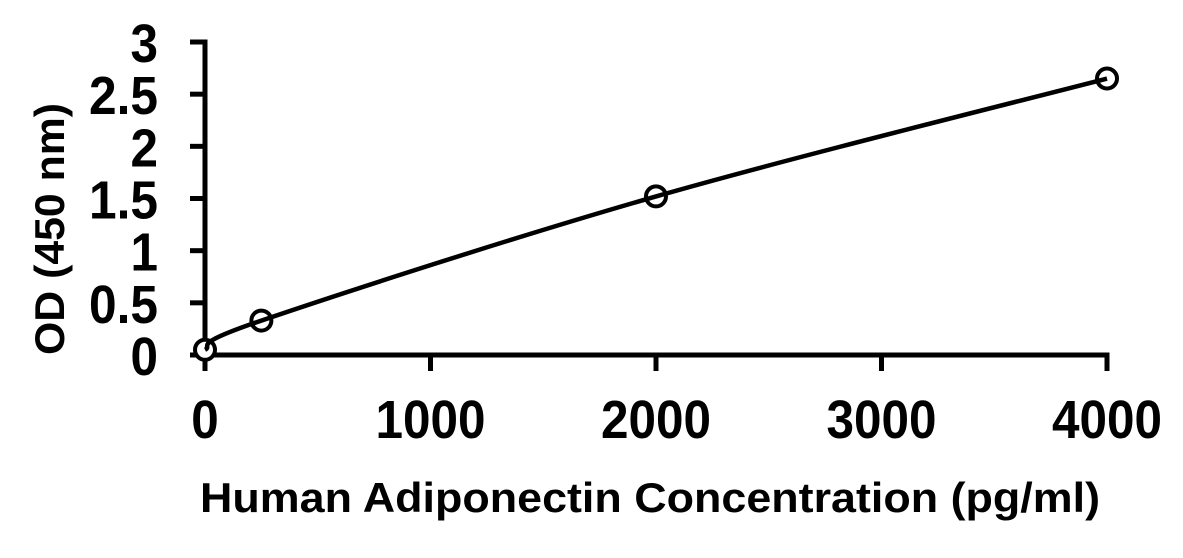 Image resolution: width=1183 pixels, height=558 pixels. What do you see at coordinates (650, 497) in the screenshot?
I see `x-axis-title: Human Adiponectin Concentration (pg/ml)` at bounding box center [650, 497].